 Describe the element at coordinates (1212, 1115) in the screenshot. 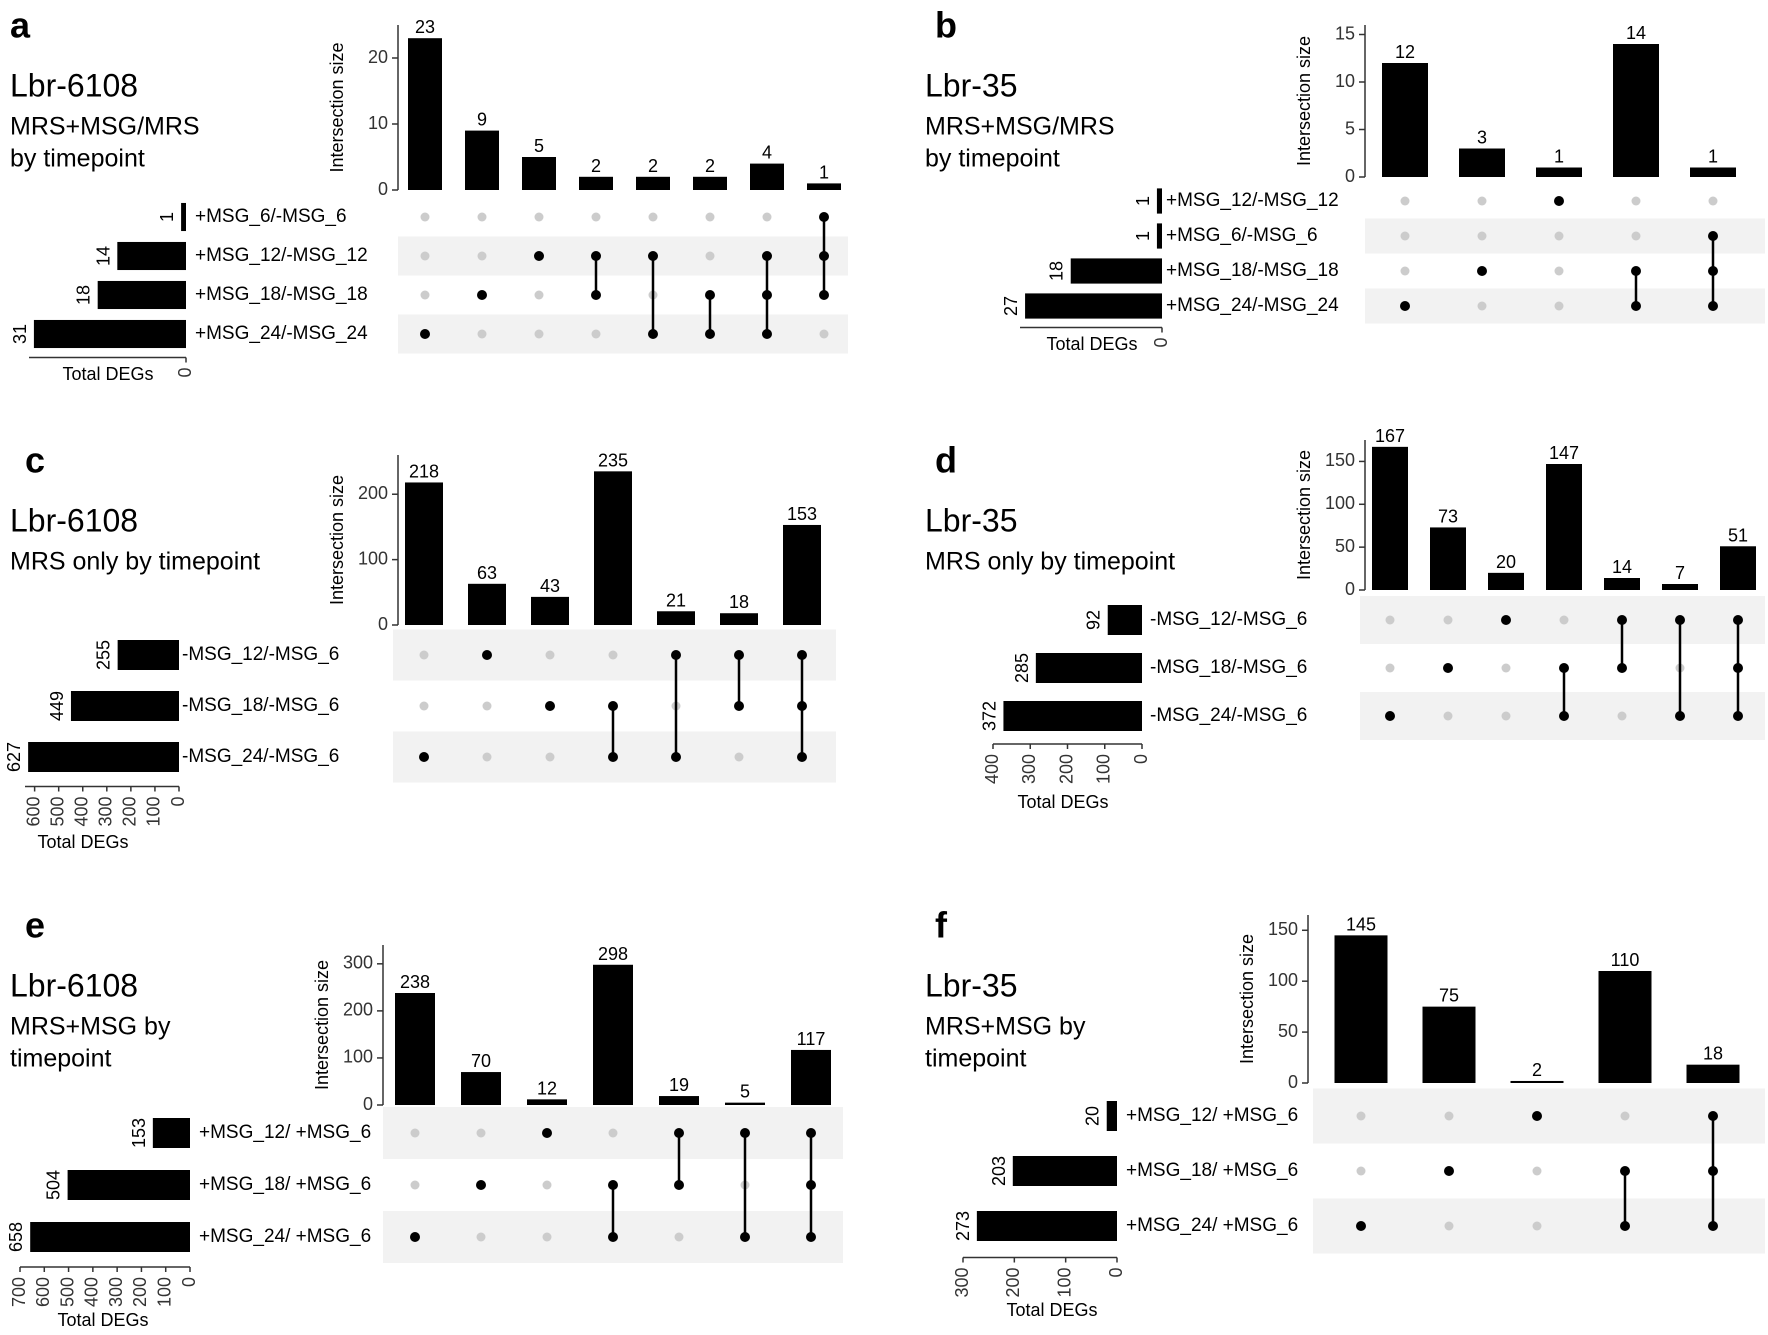

I see `set-name: +MSG_12/ +MSG_6` at that location.